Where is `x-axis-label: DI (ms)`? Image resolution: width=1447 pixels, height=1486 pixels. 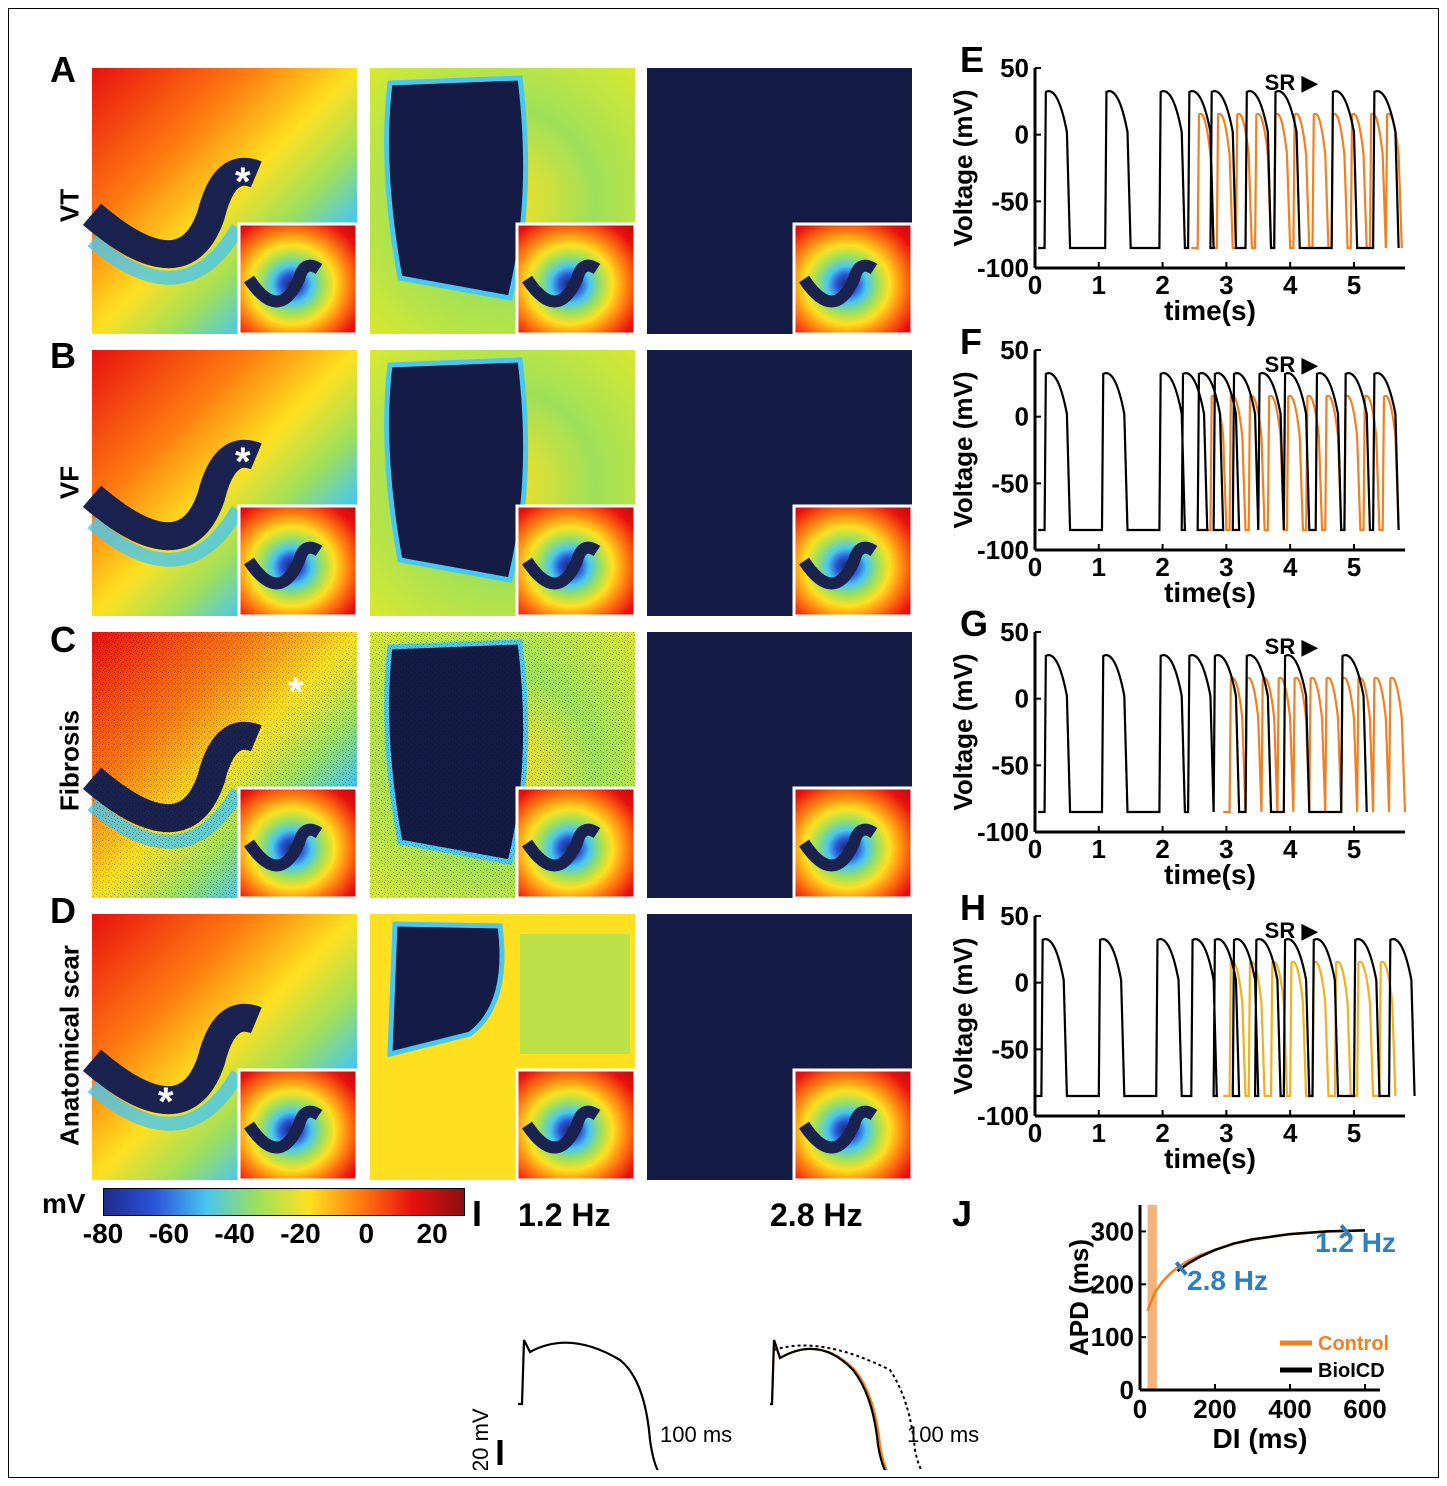
x-axis-label: DI (ms) is located at coordinates (1260, 1438).